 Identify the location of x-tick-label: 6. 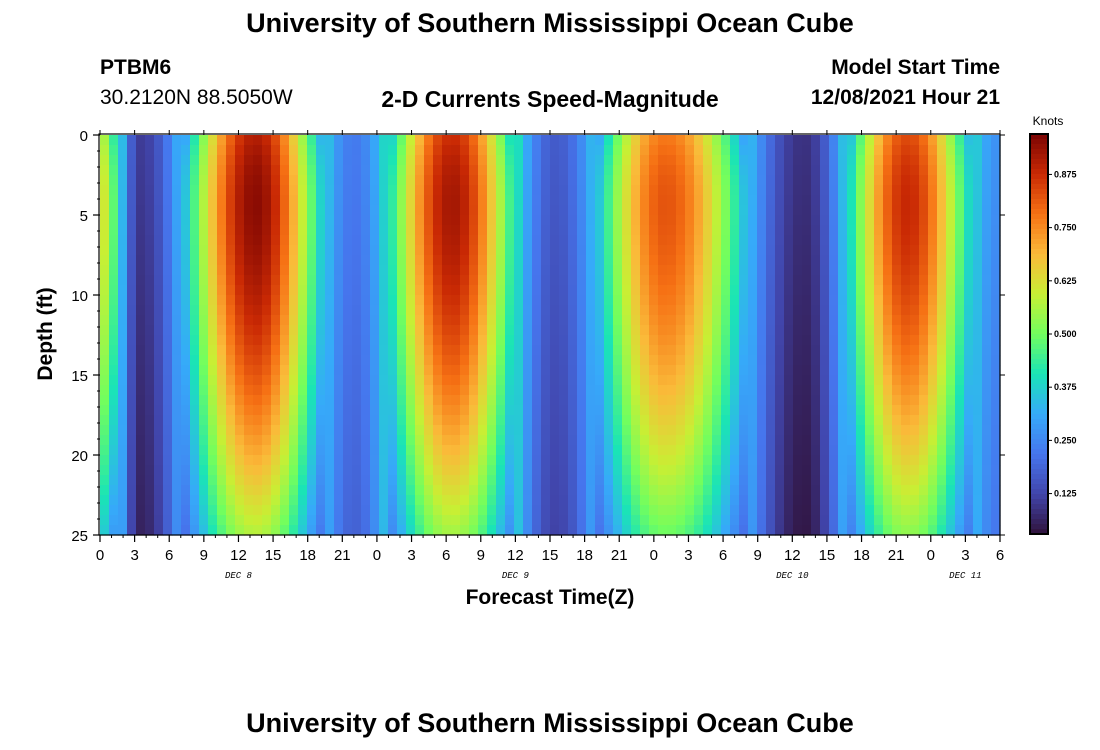
(1000, 555).